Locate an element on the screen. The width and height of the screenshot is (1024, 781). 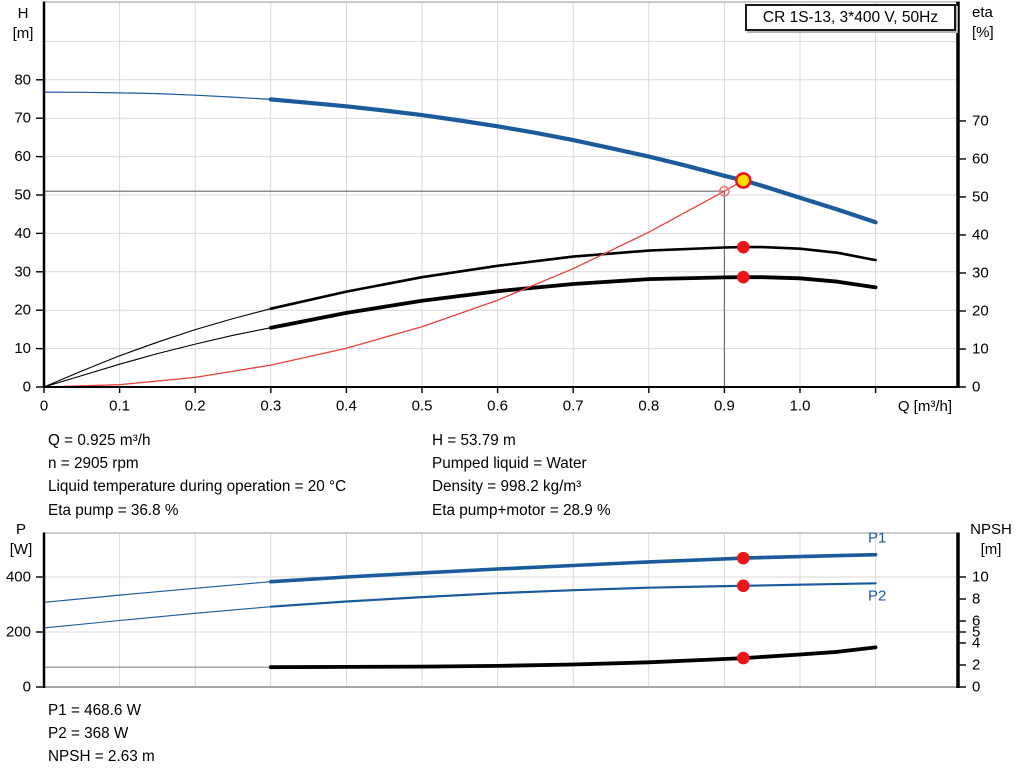
svg-text: 0.6 is located at coordinates (497, 406).